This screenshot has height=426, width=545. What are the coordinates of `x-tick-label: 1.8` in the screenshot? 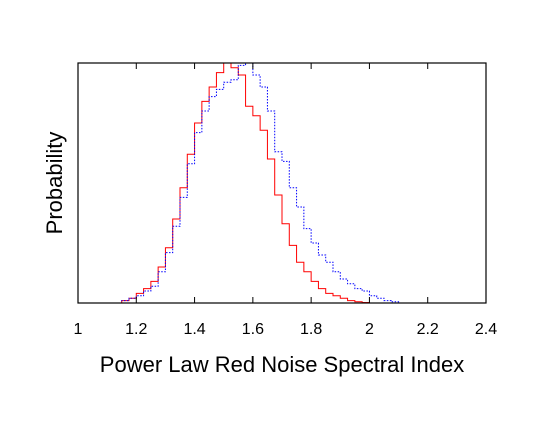 It's located at (311, 329).